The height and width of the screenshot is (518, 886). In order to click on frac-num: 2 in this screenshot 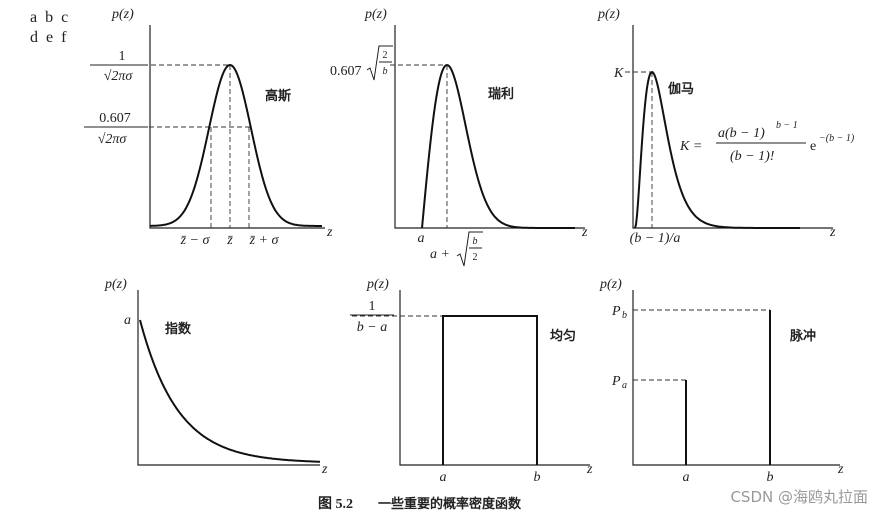, I will do `click(385, 55)`.